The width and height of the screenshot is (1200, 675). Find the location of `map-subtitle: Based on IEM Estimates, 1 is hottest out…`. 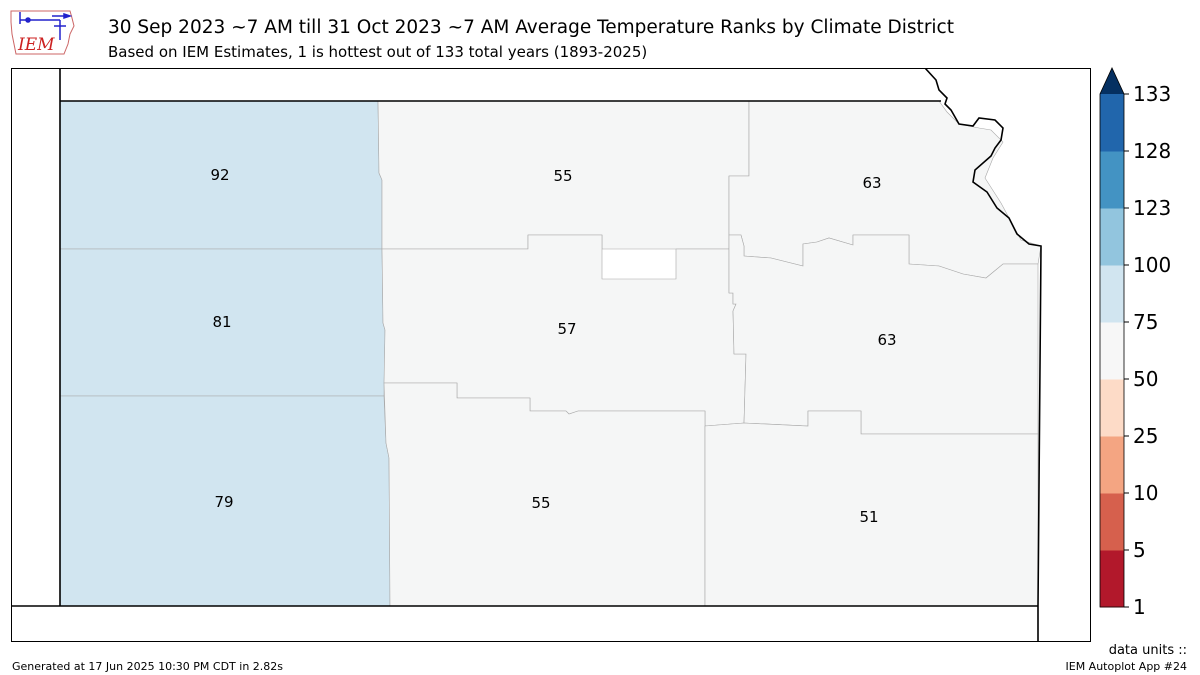

map-subtitle: Based on IEM Estimates, 1 is hottest out… is located at coordinates (378, 52).